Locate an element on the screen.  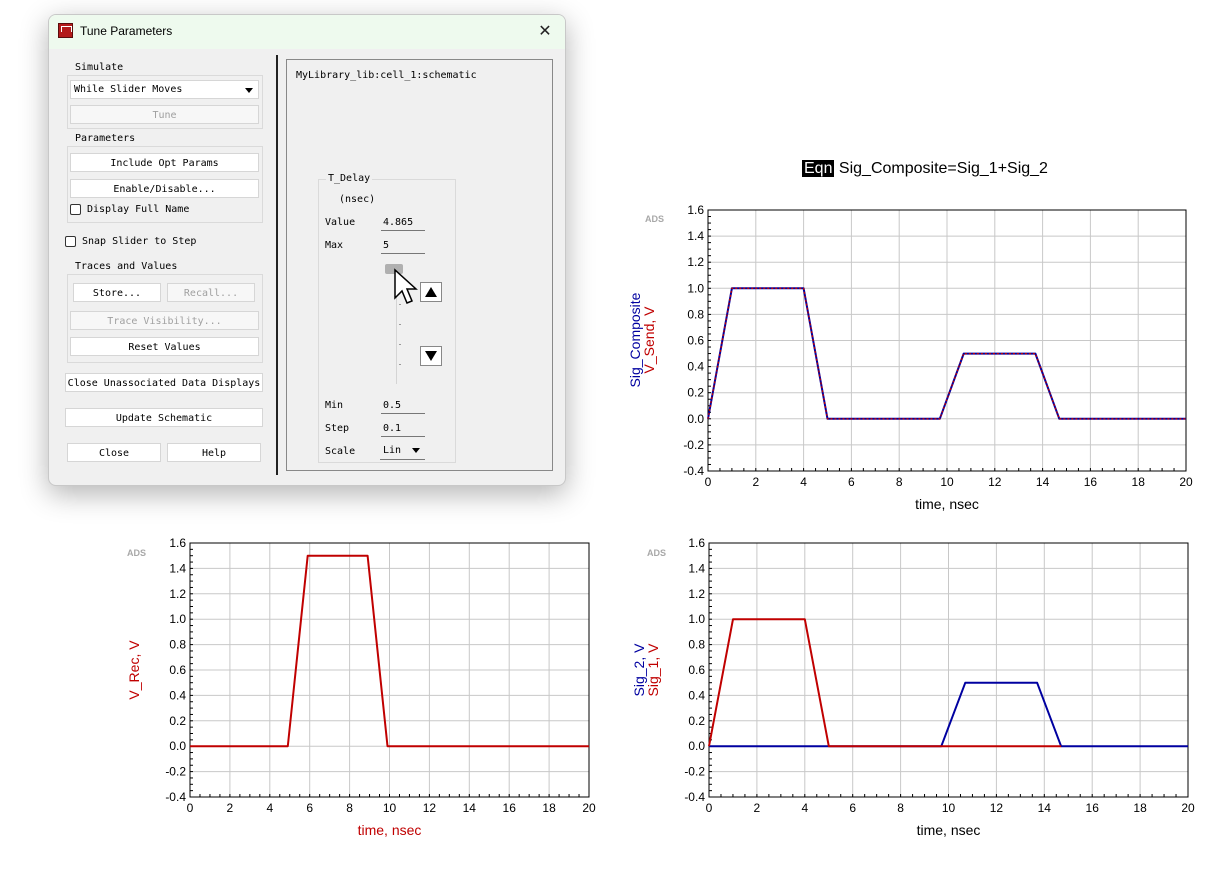
tune-button: Tune is located at coordinates (164, 114).